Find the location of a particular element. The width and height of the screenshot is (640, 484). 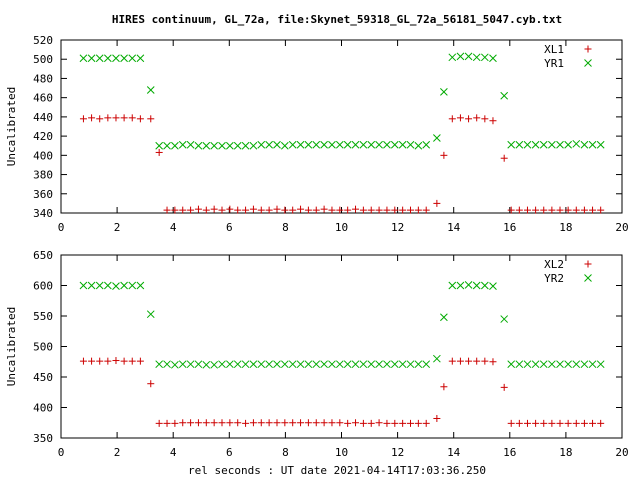

y-tick-label: 600 is located at coordinates (43, 286).